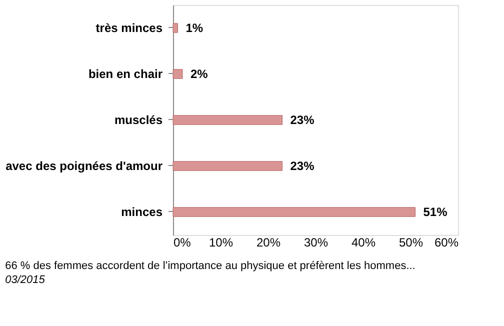 The width and height of the screenshot is (504, 326). I want to click on x-tick-label: 60%, so click(446, 243).